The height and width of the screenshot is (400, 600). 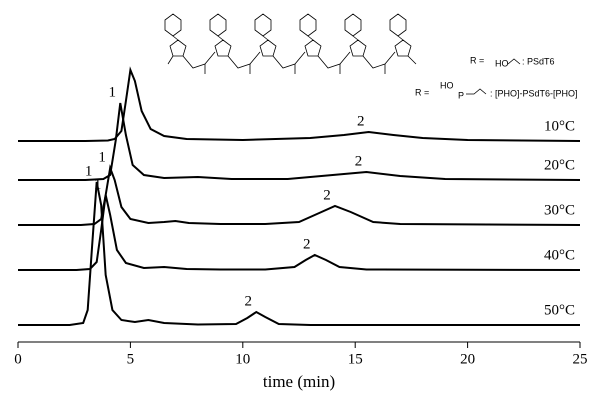 What do you see at coordinates (559, 126) in the screenshot?
I see `series-label: 10°C` at bounding box center [559, 126].